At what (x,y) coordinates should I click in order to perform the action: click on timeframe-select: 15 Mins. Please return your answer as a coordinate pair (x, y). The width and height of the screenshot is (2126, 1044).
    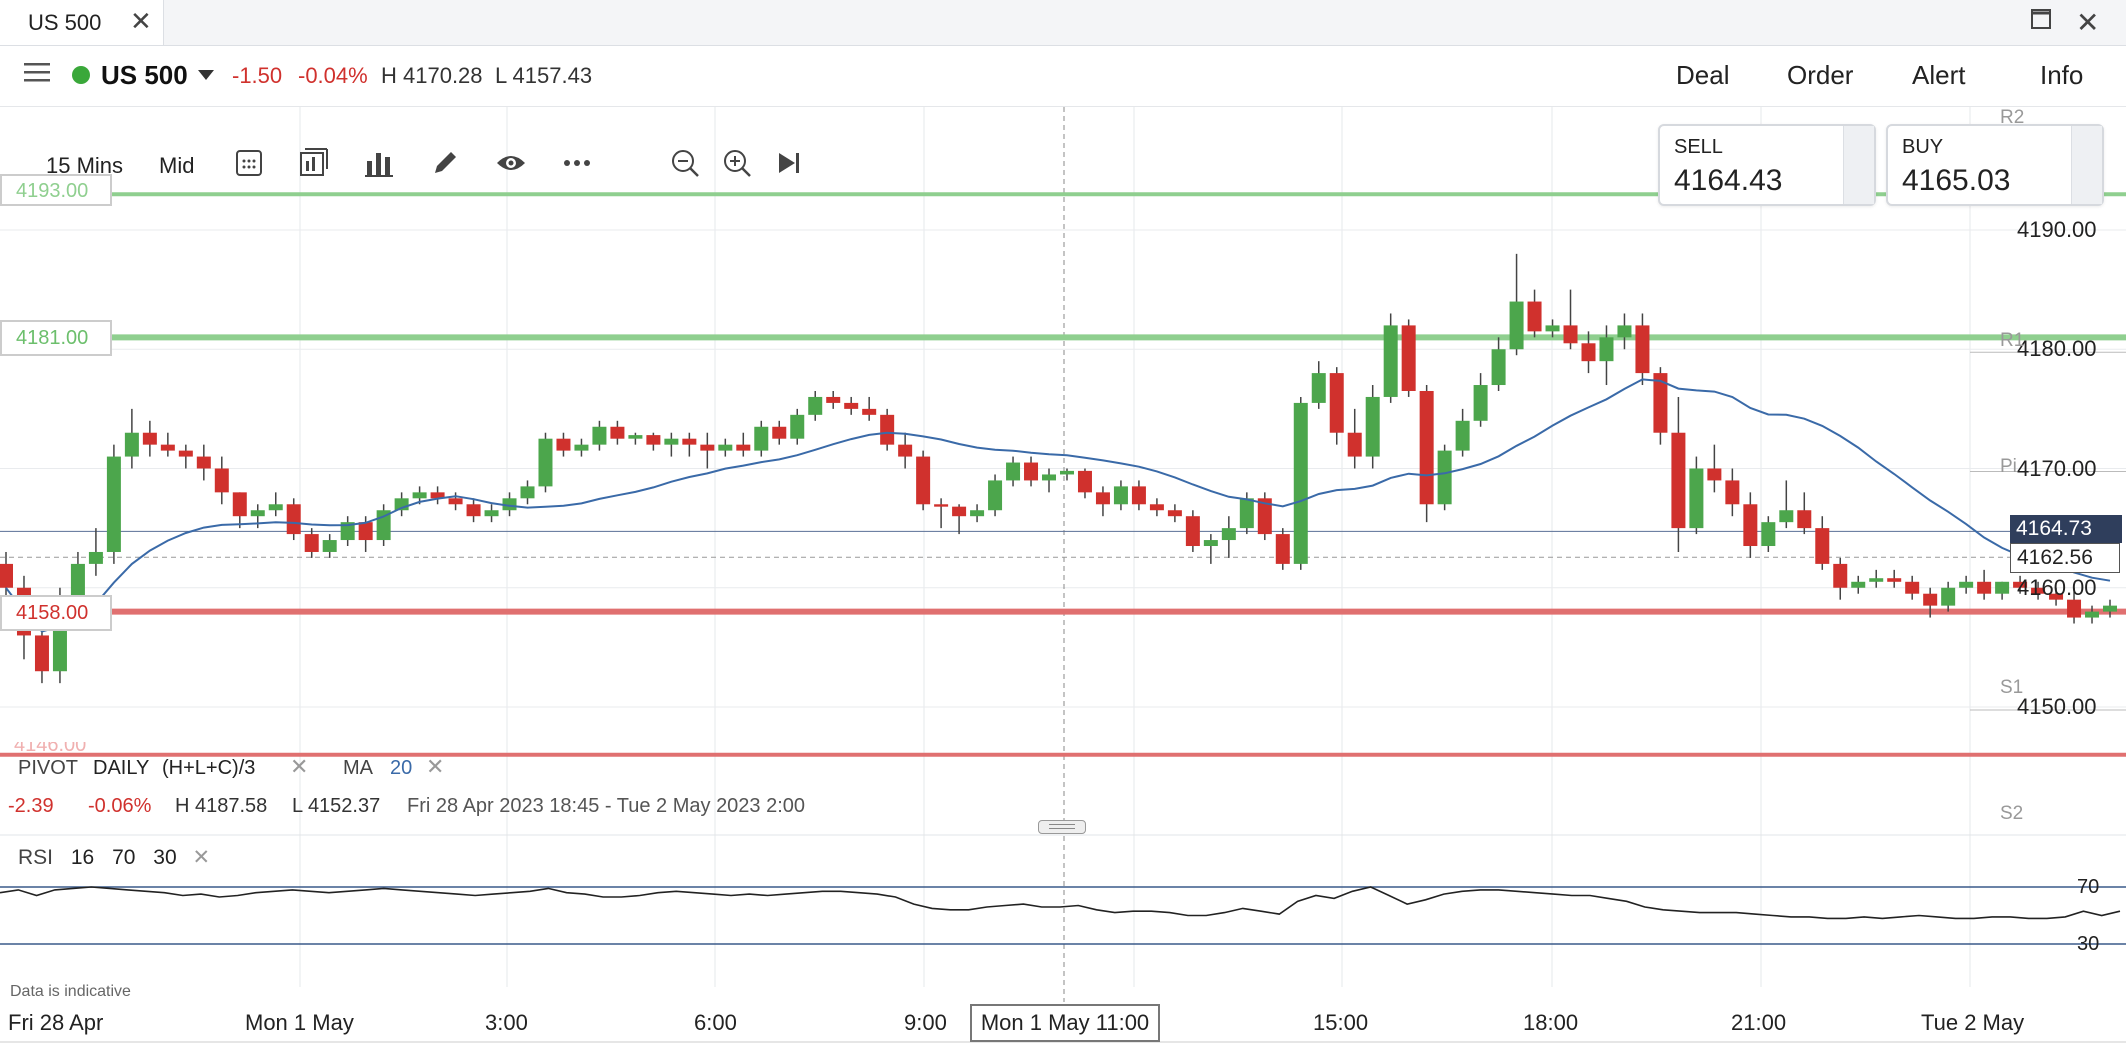
    Looking at the image, I should click on (85, 165).